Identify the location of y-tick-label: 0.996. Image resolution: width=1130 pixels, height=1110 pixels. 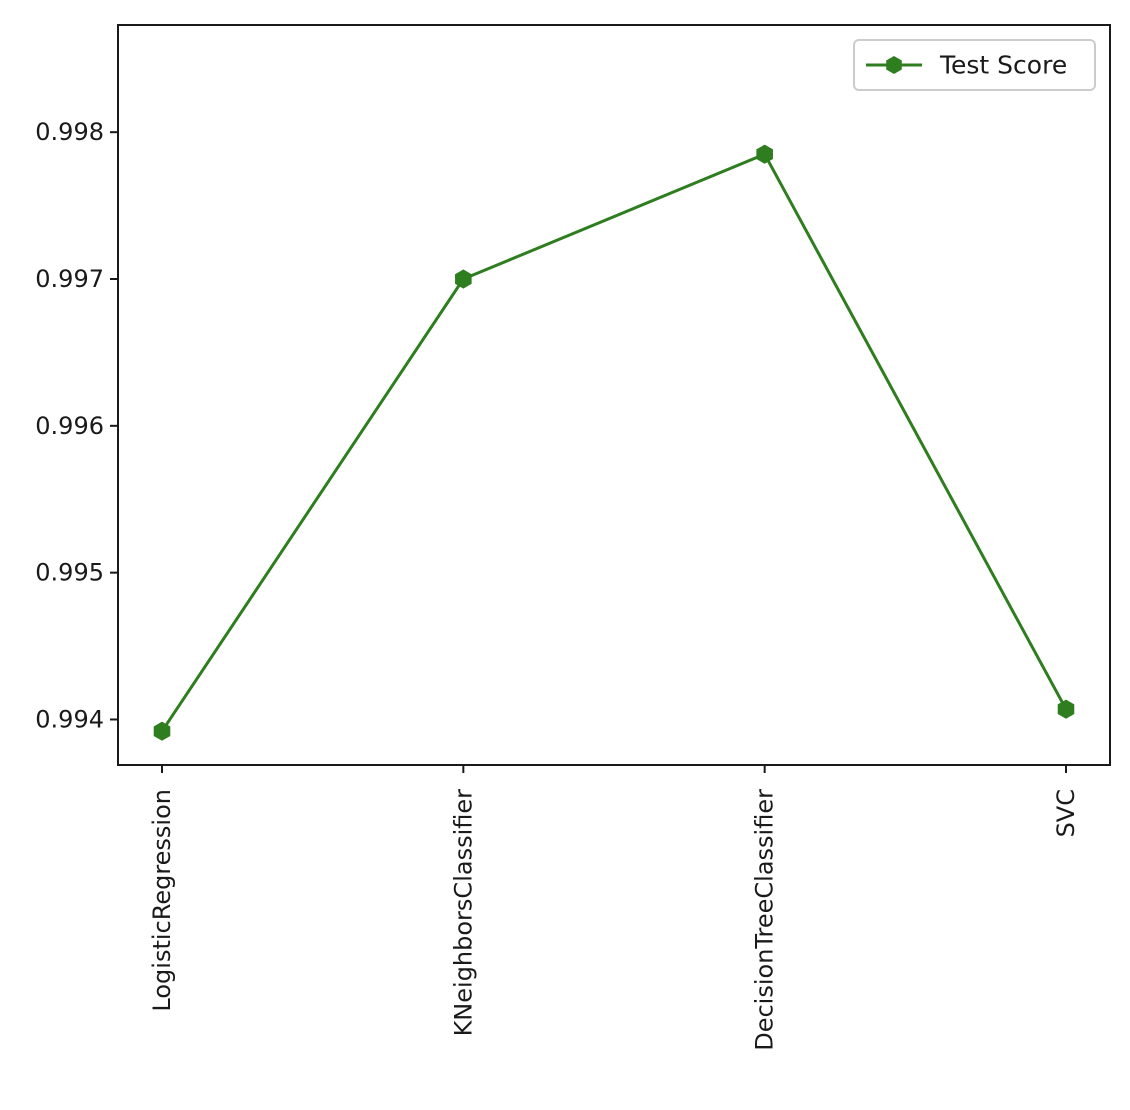
(69, 426).